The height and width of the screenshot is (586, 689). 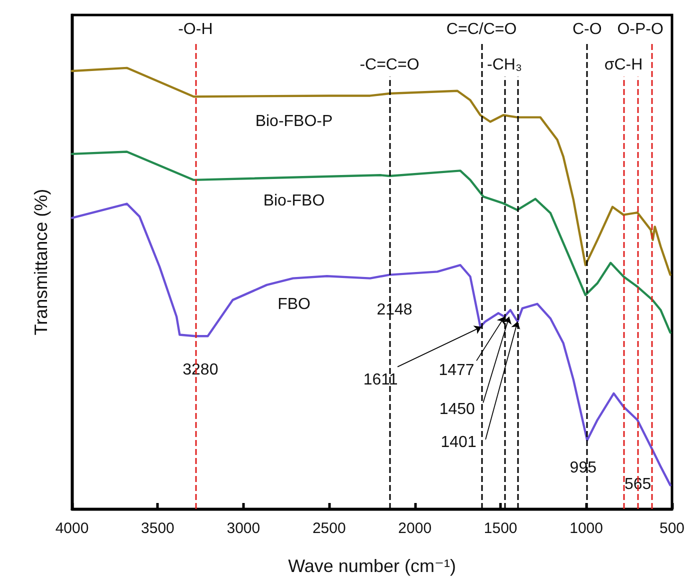 What do you see at coordinates (586, 528) in the screenshot?
I see `x-tick-label: 1000` at bounding box center [586, 528].